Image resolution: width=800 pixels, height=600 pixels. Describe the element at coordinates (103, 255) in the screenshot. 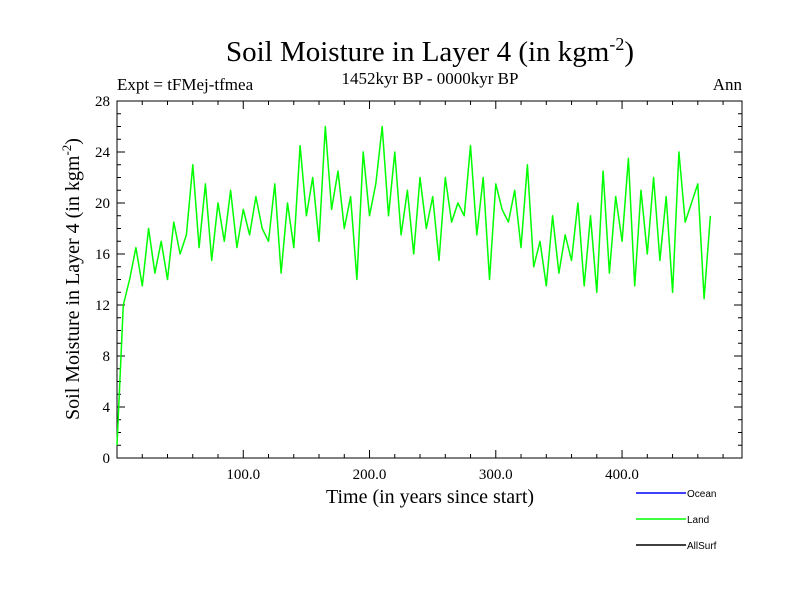

I see `y-tick-label: 16` at that location.